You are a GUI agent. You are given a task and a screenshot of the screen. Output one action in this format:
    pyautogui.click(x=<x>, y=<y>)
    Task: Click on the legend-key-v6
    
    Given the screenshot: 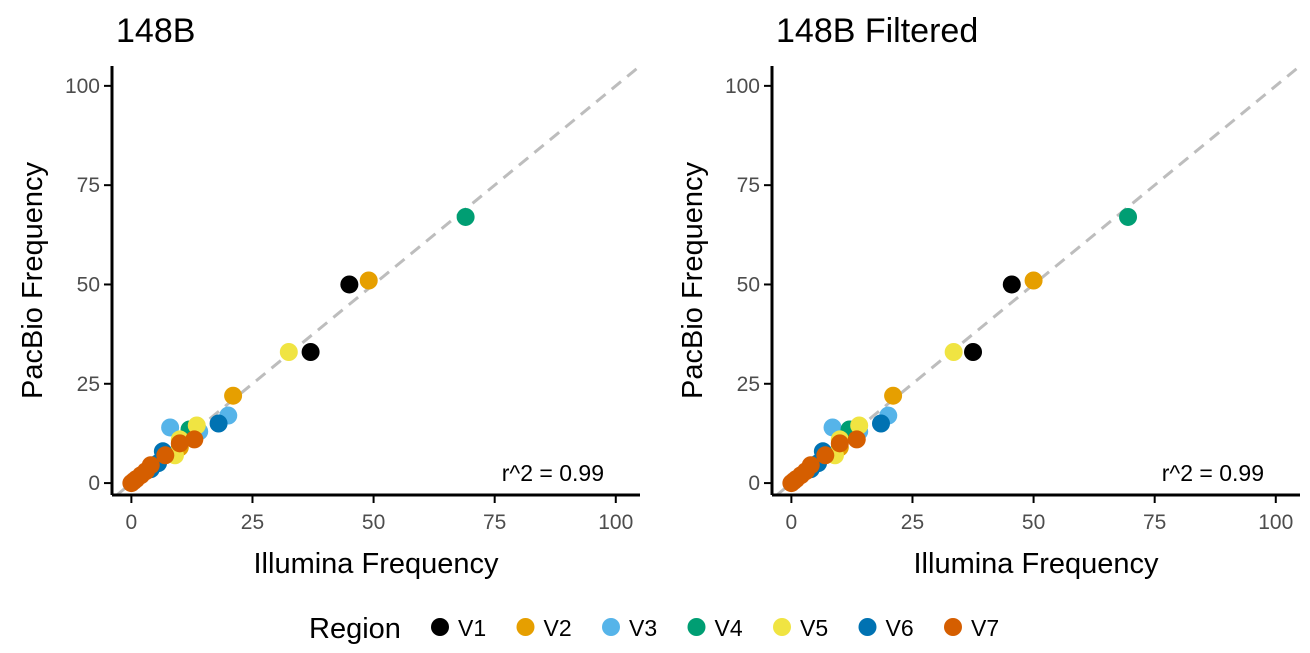 What is the action you would take?
    pyautogui.click(x=867, y=627)
    